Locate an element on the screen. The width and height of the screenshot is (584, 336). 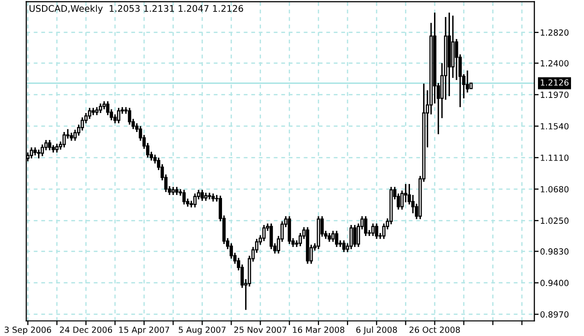
y-tick-label: 1.1970 is located at coordinates (554, 95).